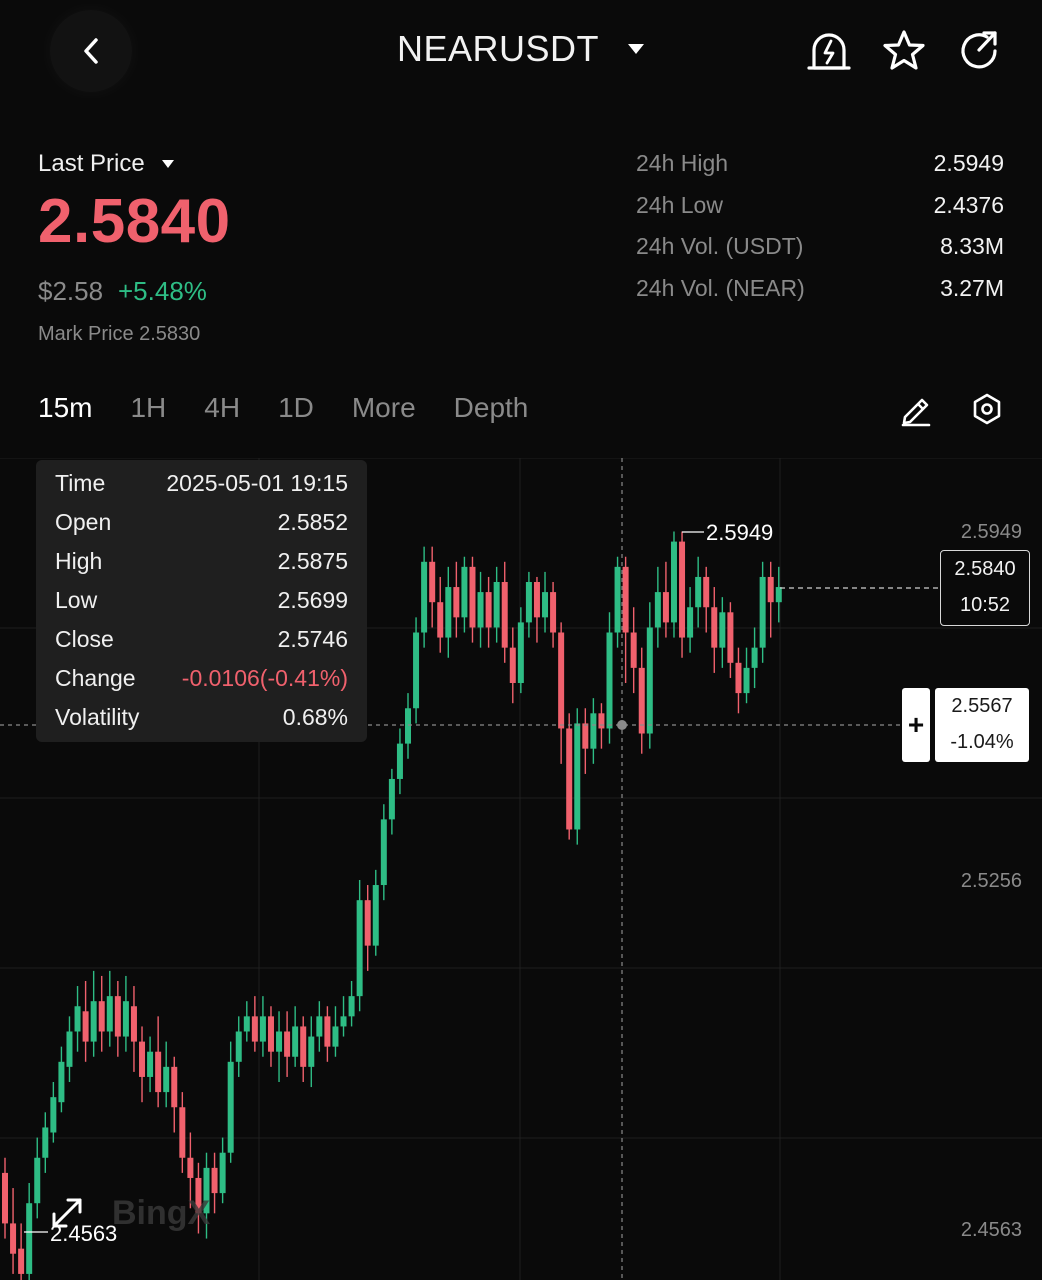  I want to click on tab-depth: Depth, so click(491, 407).